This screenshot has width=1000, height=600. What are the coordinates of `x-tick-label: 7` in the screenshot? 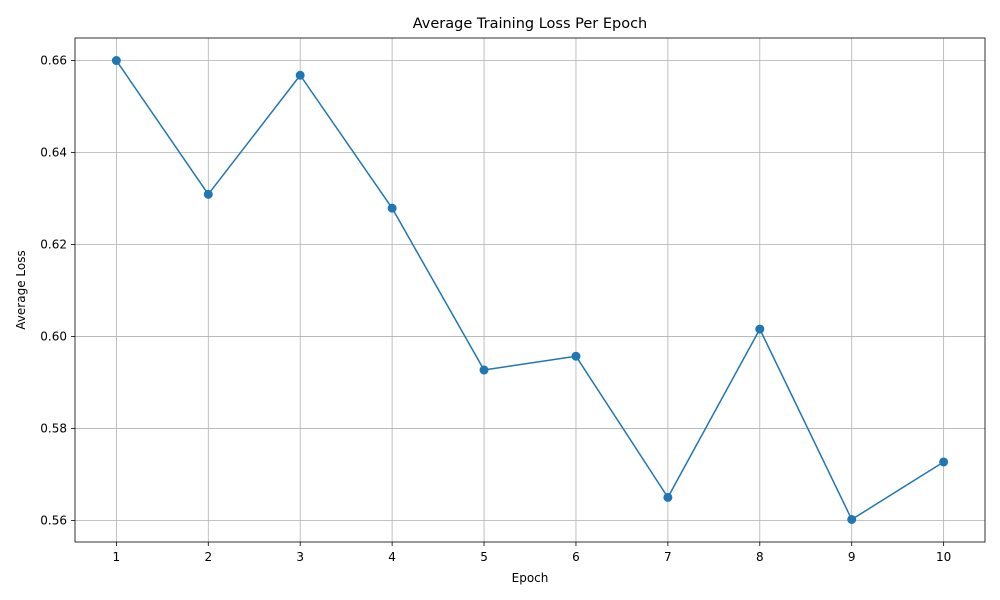 It's located at (668, 557).